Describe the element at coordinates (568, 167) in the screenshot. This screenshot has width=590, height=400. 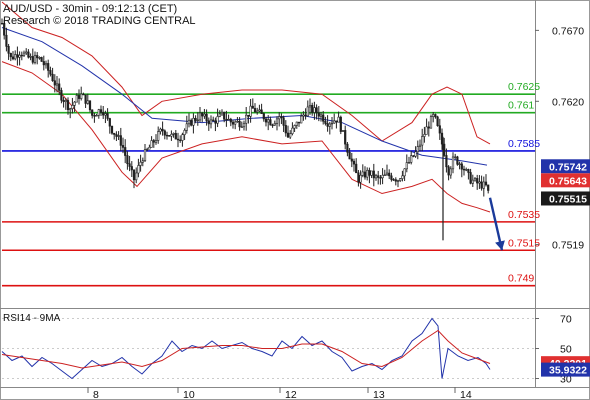
I see `price-box: 0.75742` at that location.